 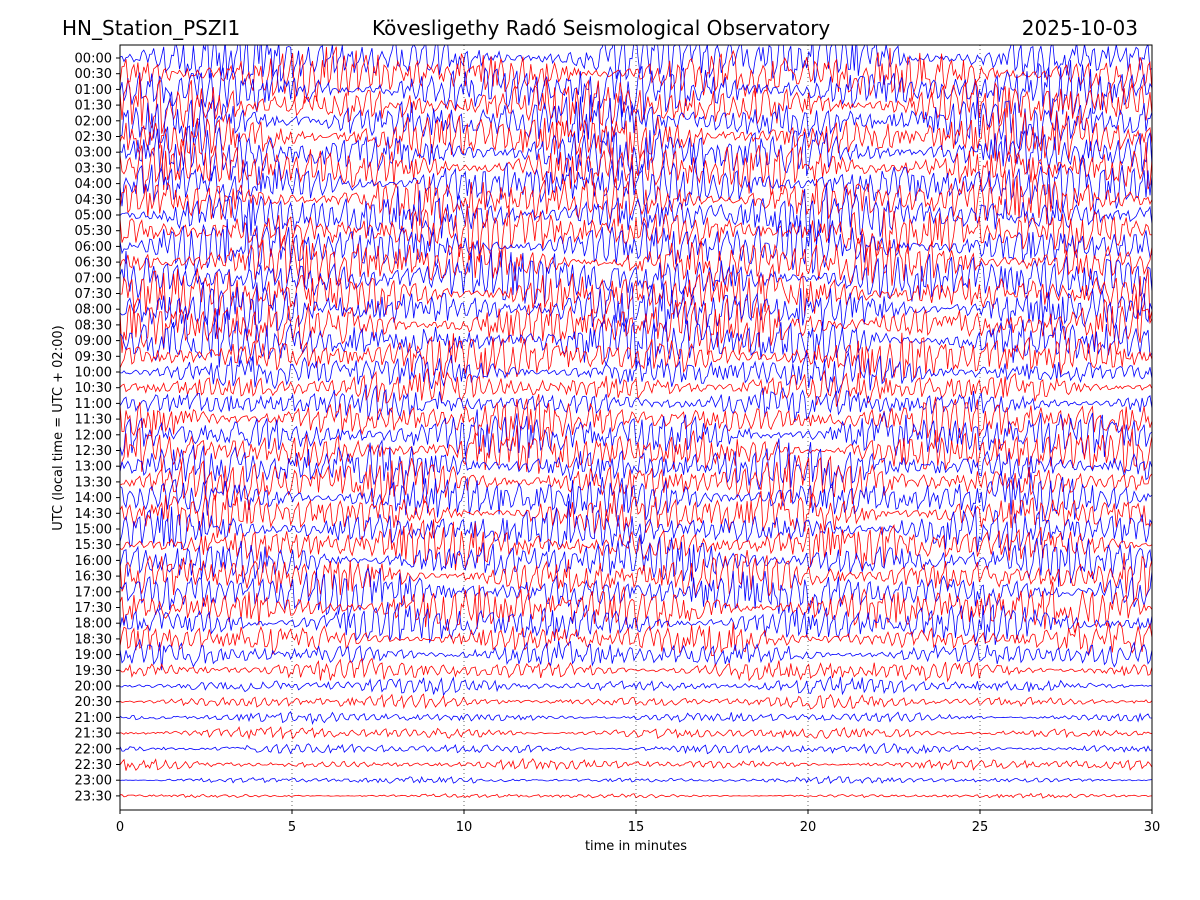 I want to click on y-tick-label: 02:00, so click(x=93, y=121).